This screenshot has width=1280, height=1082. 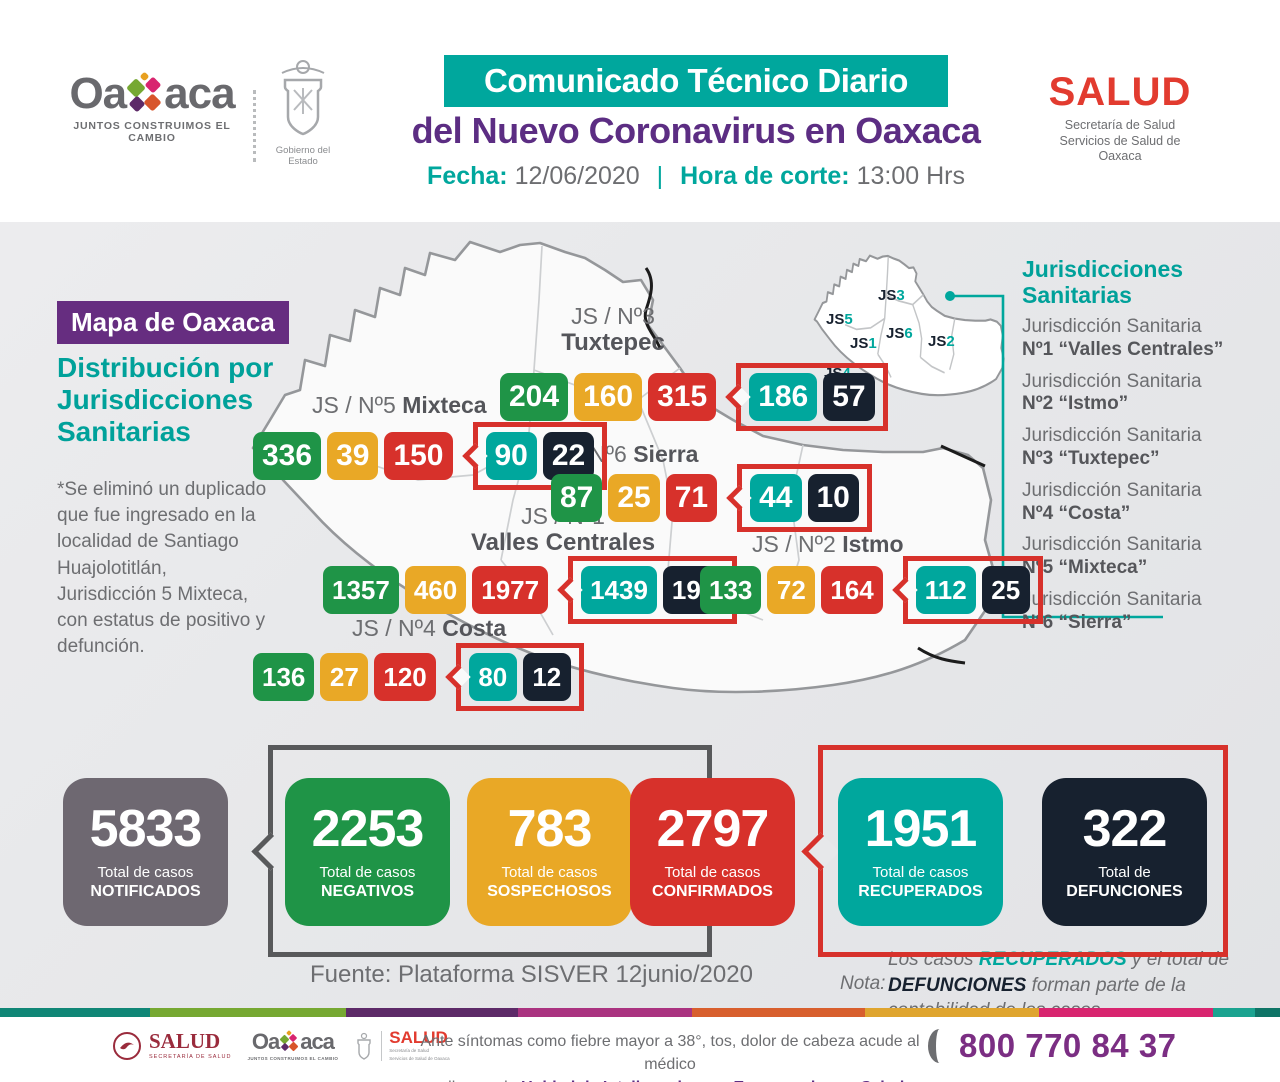 I want to click on federal-eagle-icon, so click(x=127, y=1045).